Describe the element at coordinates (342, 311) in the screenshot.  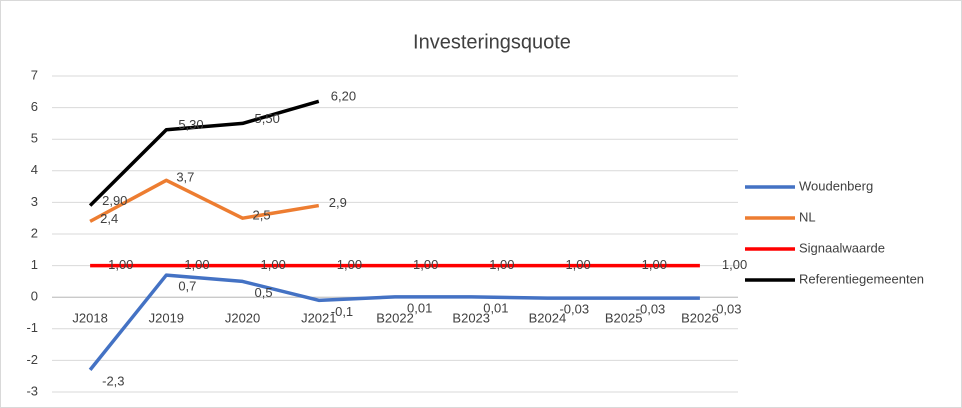
I see `data-label: -0,1` at that location.